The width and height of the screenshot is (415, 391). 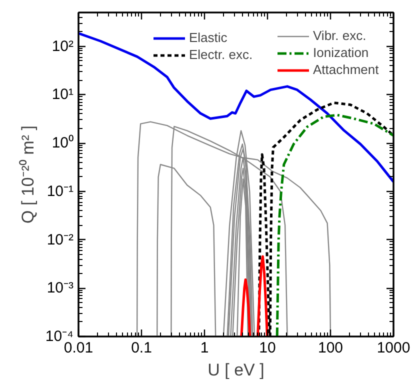 What do you see at coordinates (341, 52) in the screenshot?
I see `legend-label: Ionization` at bounding box center [341, 52].